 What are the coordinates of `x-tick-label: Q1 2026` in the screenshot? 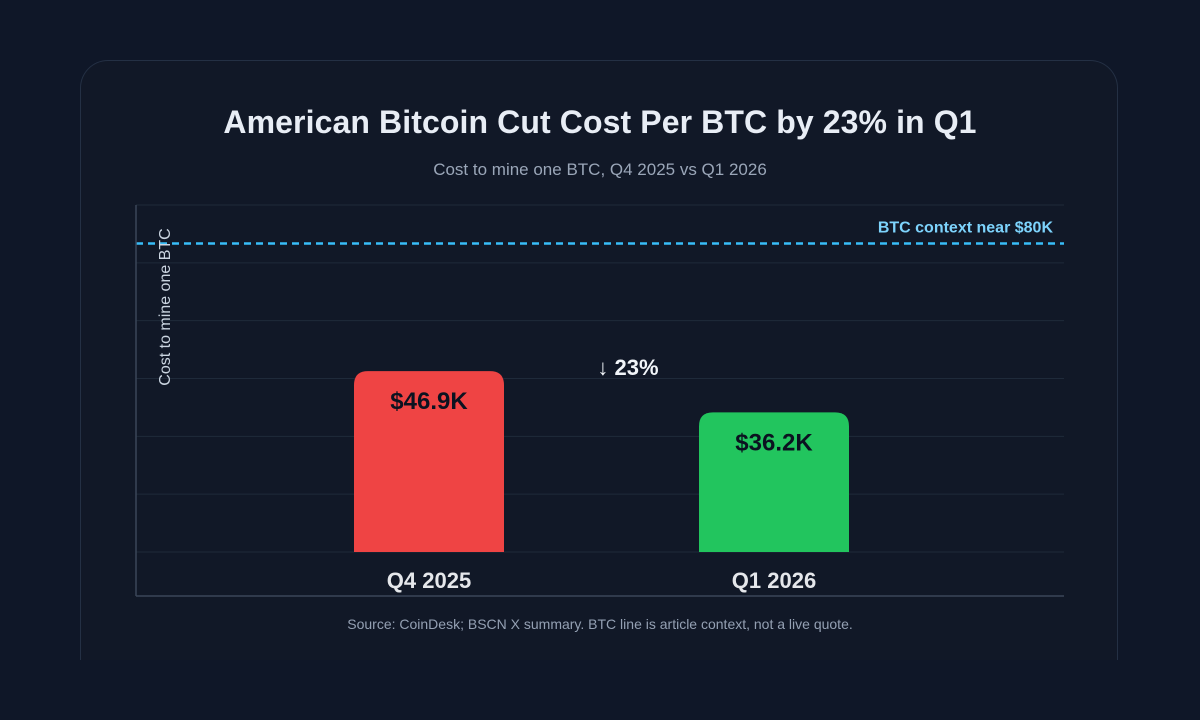 It's located at (774, 580).